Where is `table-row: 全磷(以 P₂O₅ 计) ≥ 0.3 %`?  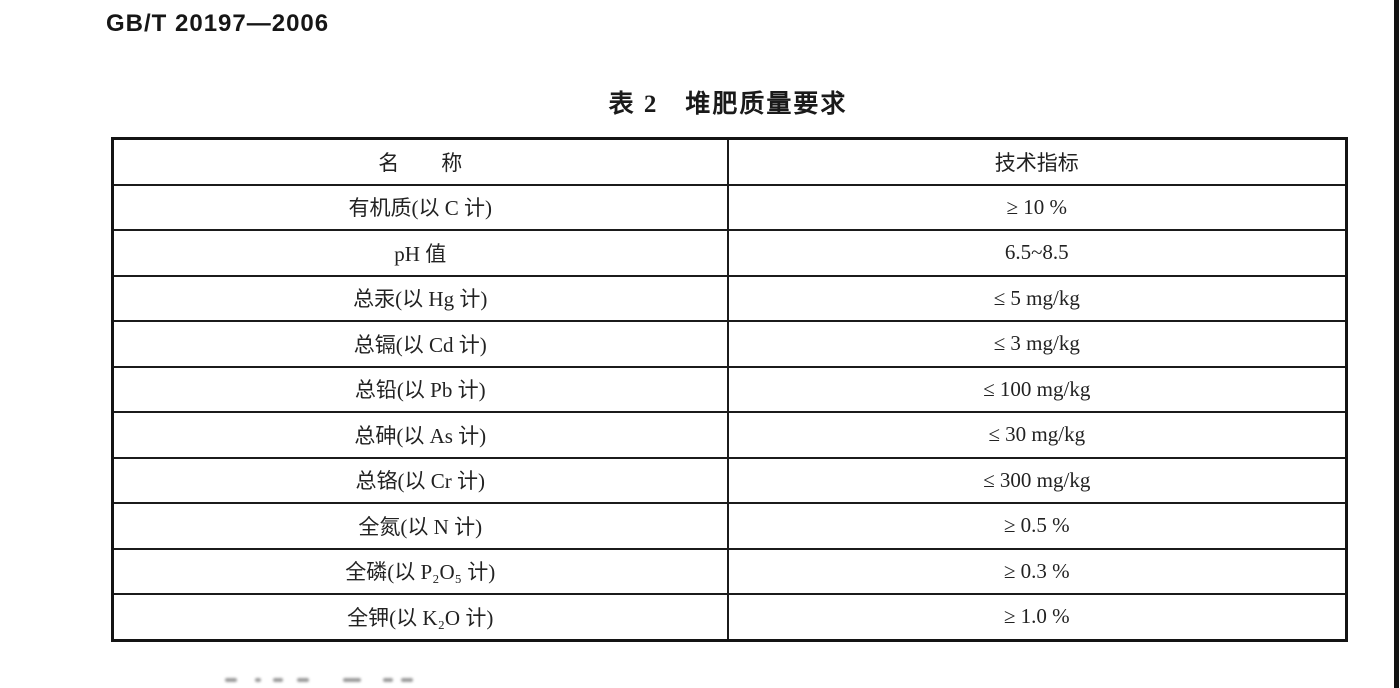 table-row: 全磷(以 P₂O₅ 计) ≥ 0.3 % is located at coordinates (729, 571).